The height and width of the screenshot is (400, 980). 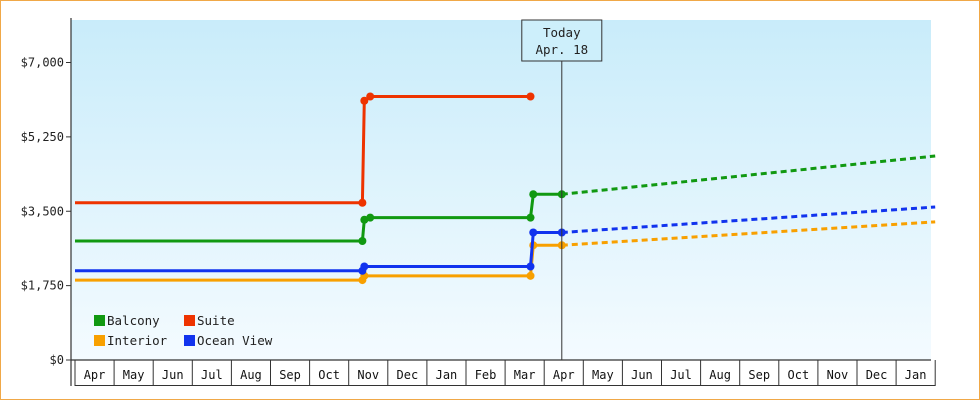 What do you see at coordinates (42, 137) in the screenshot?
I see `y-tick-label: $5,250` at bounding box center [42, 137].